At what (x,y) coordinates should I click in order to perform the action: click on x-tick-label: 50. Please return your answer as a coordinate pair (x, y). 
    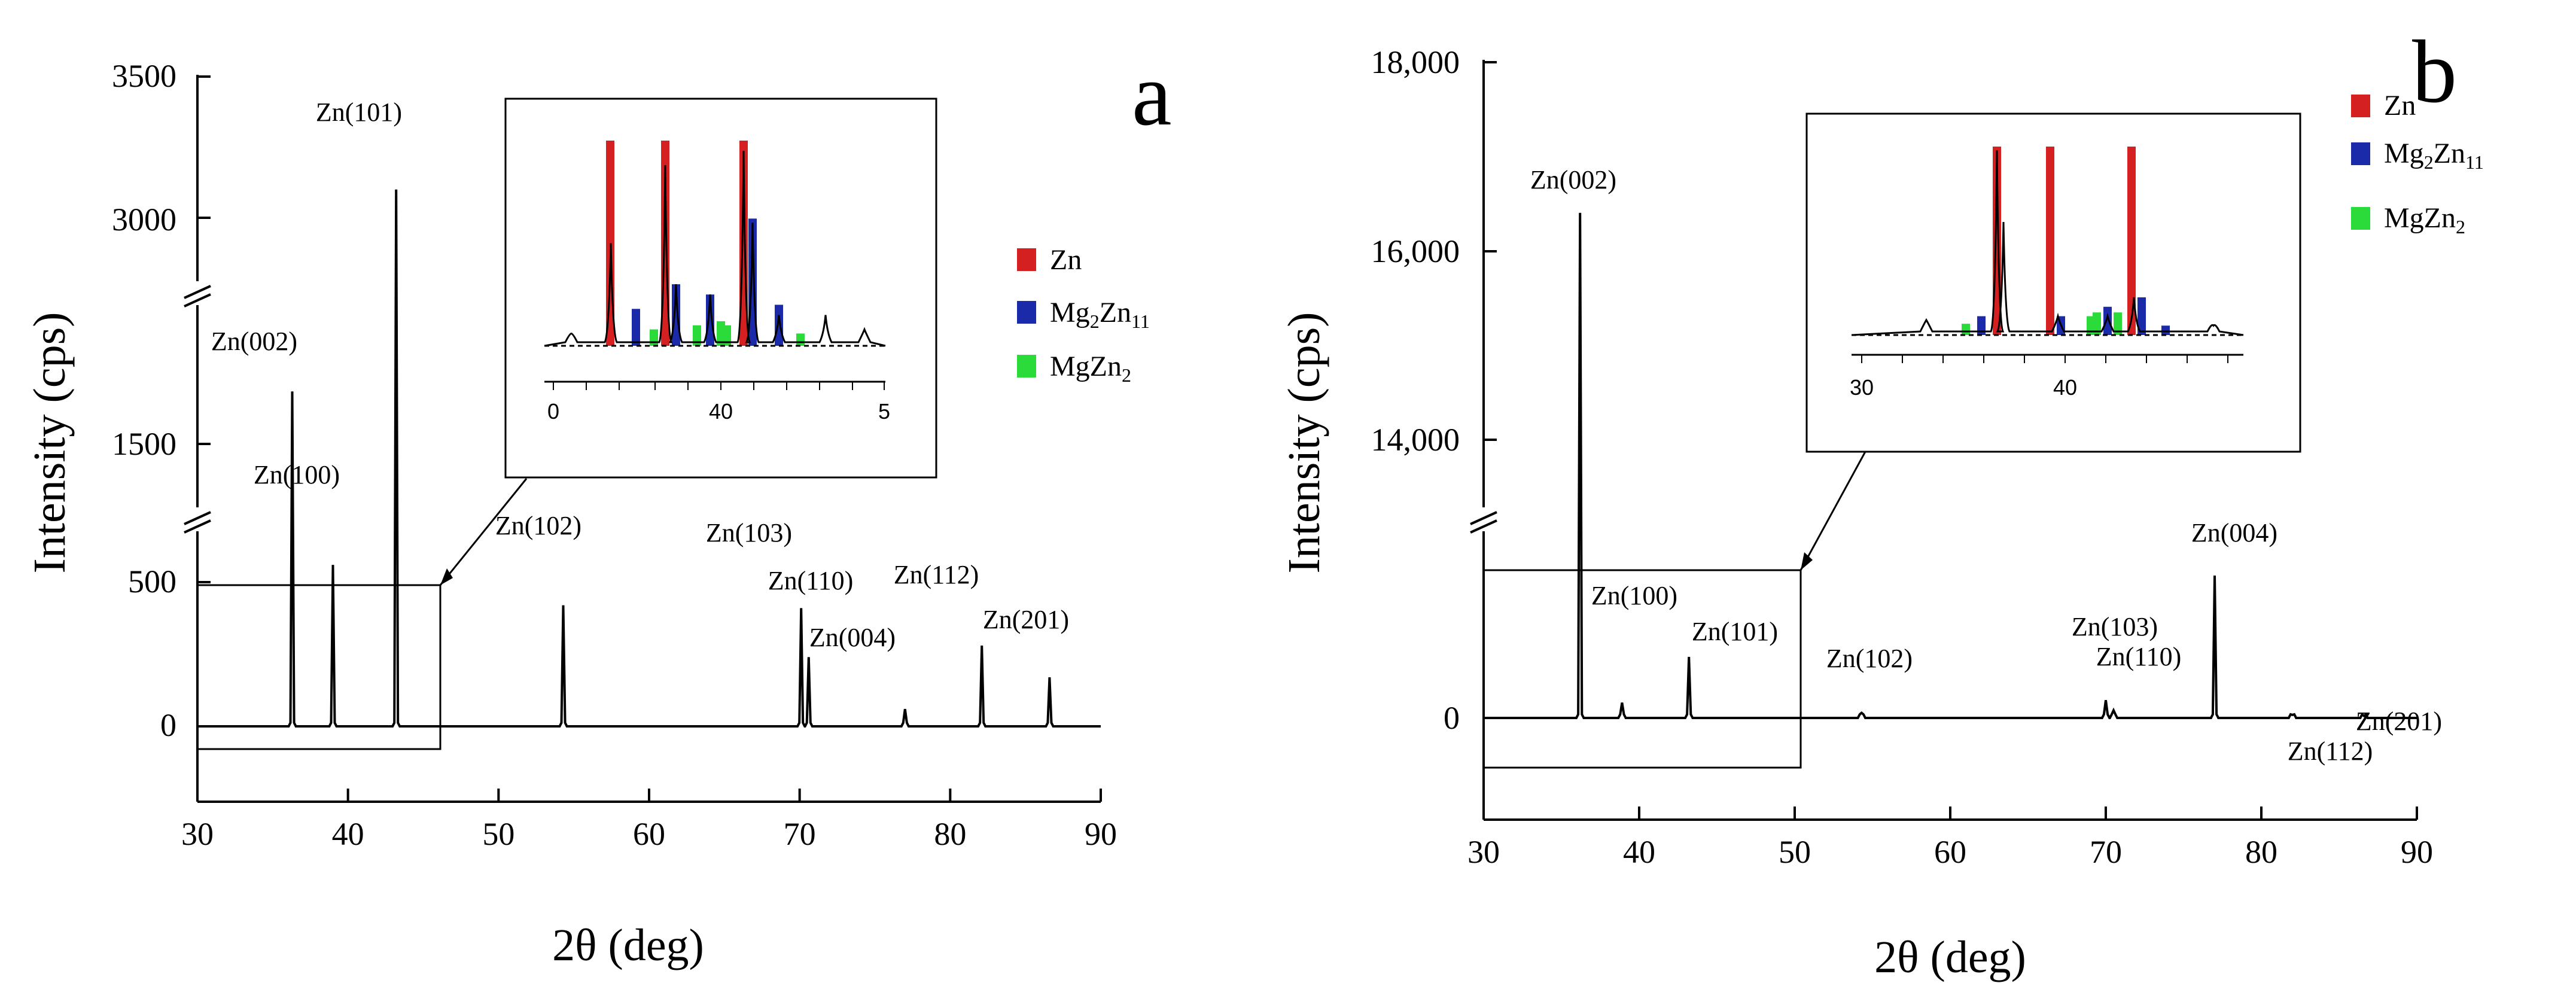
    Looking at the image, I should click on (1795, 852).